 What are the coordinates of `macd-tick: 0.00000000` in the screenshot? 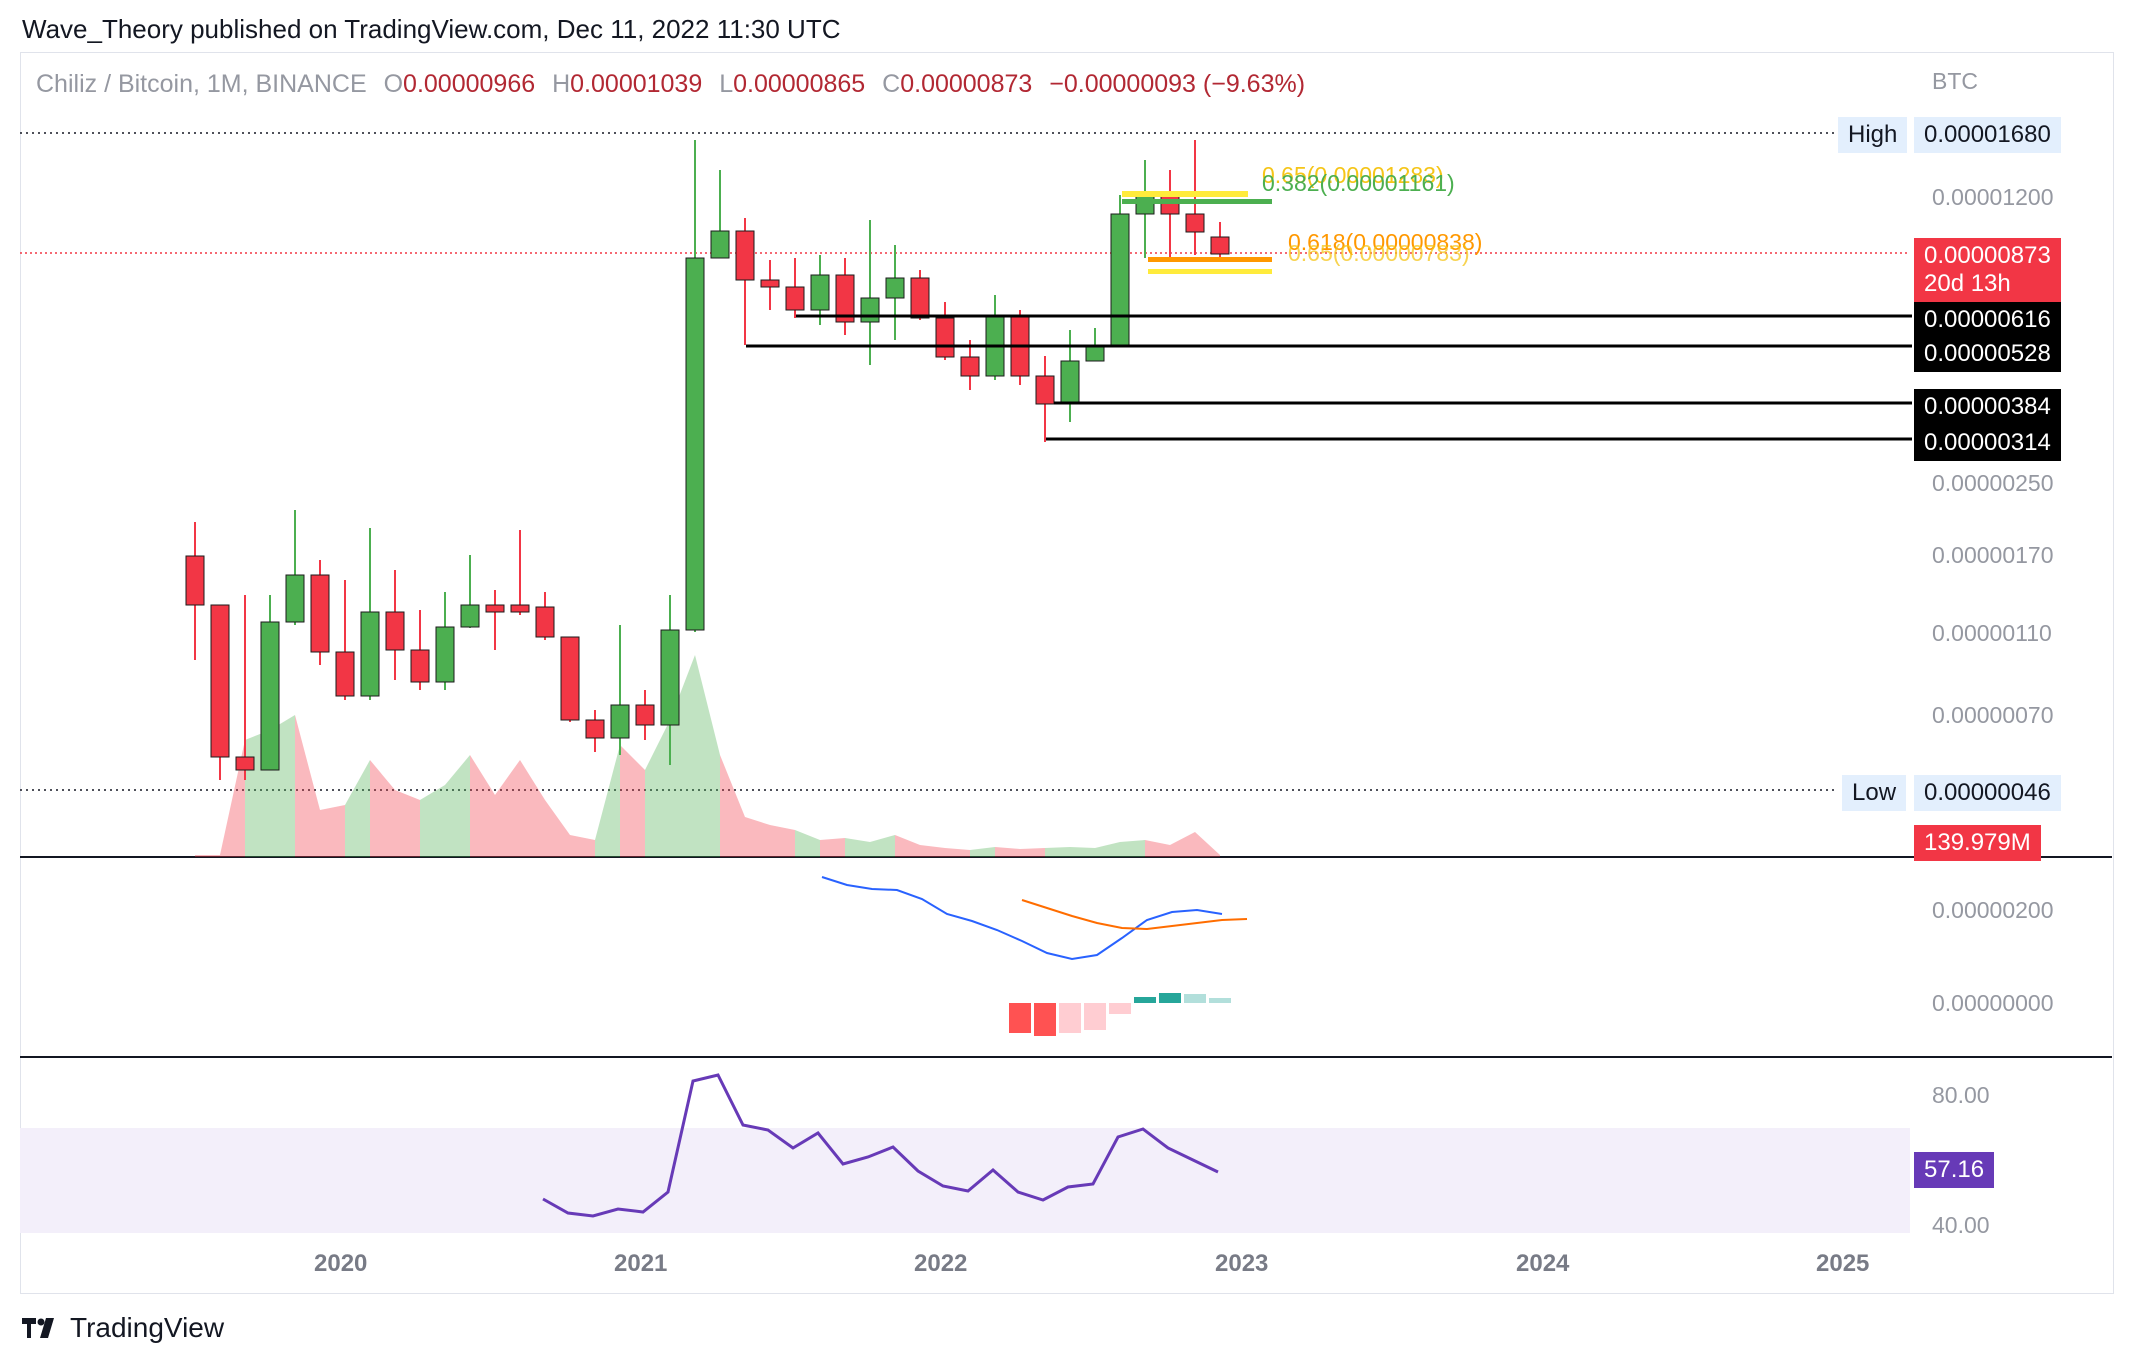 It's located at (1993, 1003).